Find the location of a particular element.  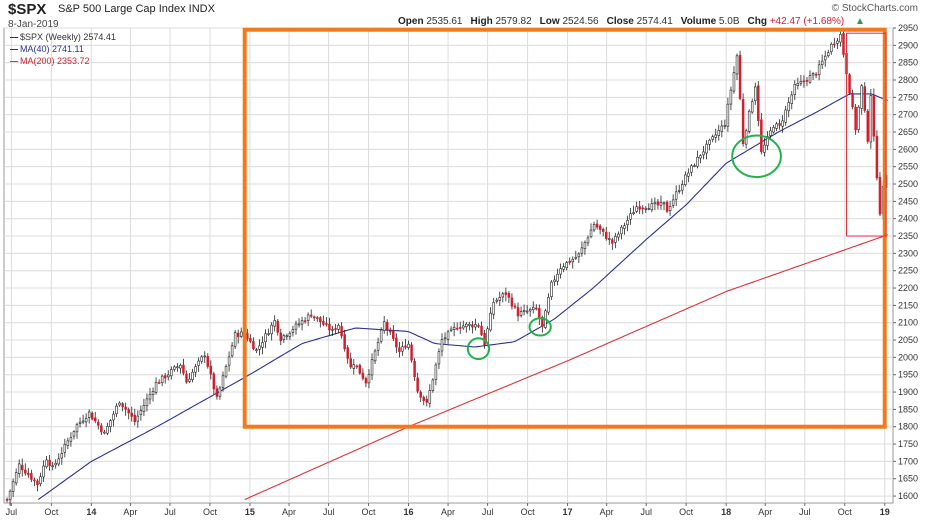

y-tick-label: 1650 is located at coordinates (908, 479).